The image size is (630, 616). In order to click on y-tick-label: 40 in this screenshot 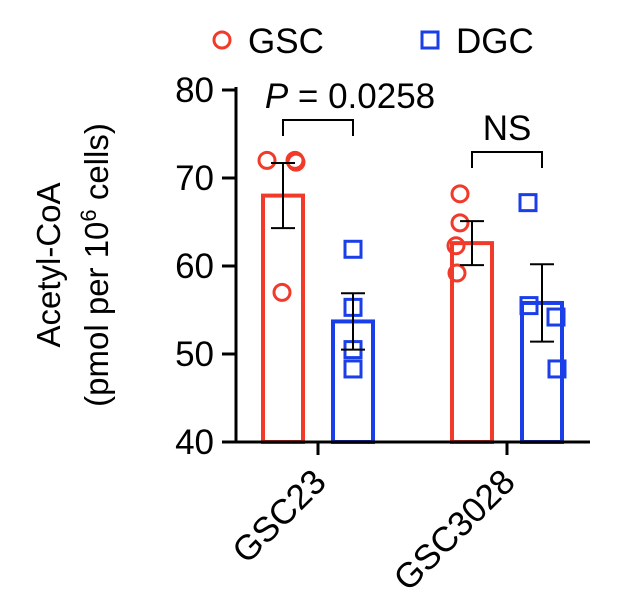, I will do `click(194, 442)`.